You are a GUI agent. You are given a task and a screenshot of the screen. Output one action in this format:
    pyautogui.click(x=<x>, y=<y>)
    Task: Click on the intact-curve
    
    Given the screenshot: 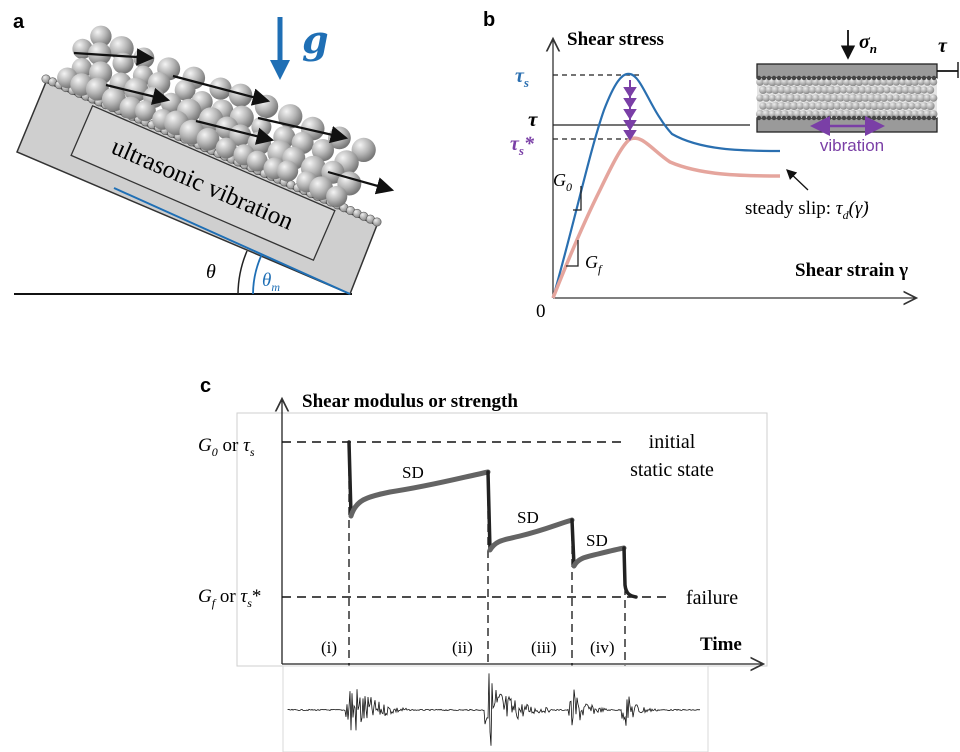 What is the action you would take?
    pyautogui.click(x=666, y=185)
    